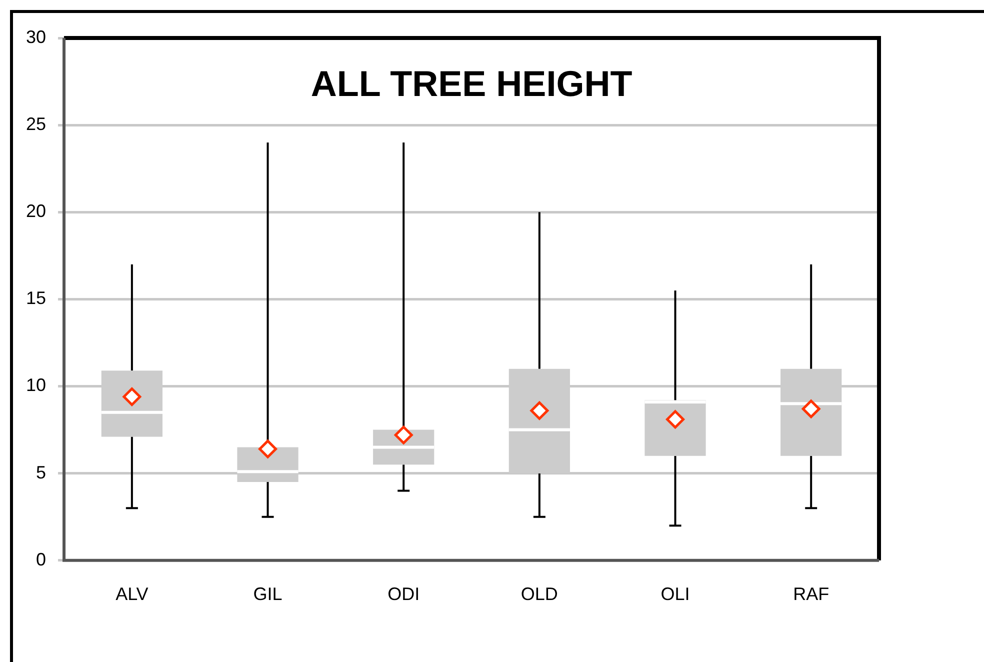 This screenshot has width=984, height=662. Describe the element at coordinates (41, 559) in the screenshot. I see `y-tick-label: 0` at that location.